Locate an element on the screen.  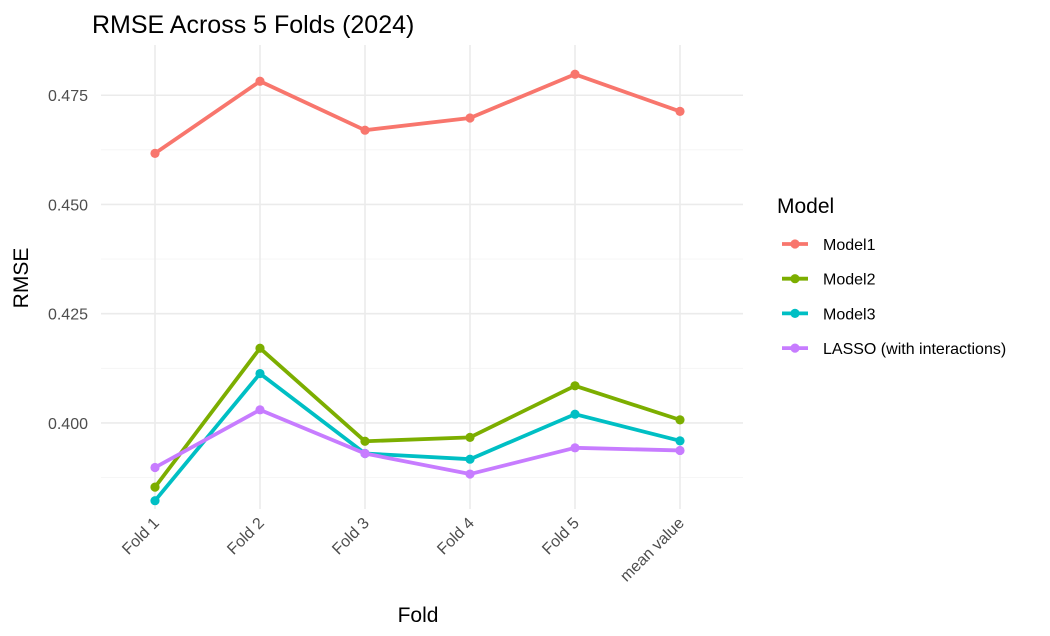
legend-label: Model3 is located at coordinates (849, 314).